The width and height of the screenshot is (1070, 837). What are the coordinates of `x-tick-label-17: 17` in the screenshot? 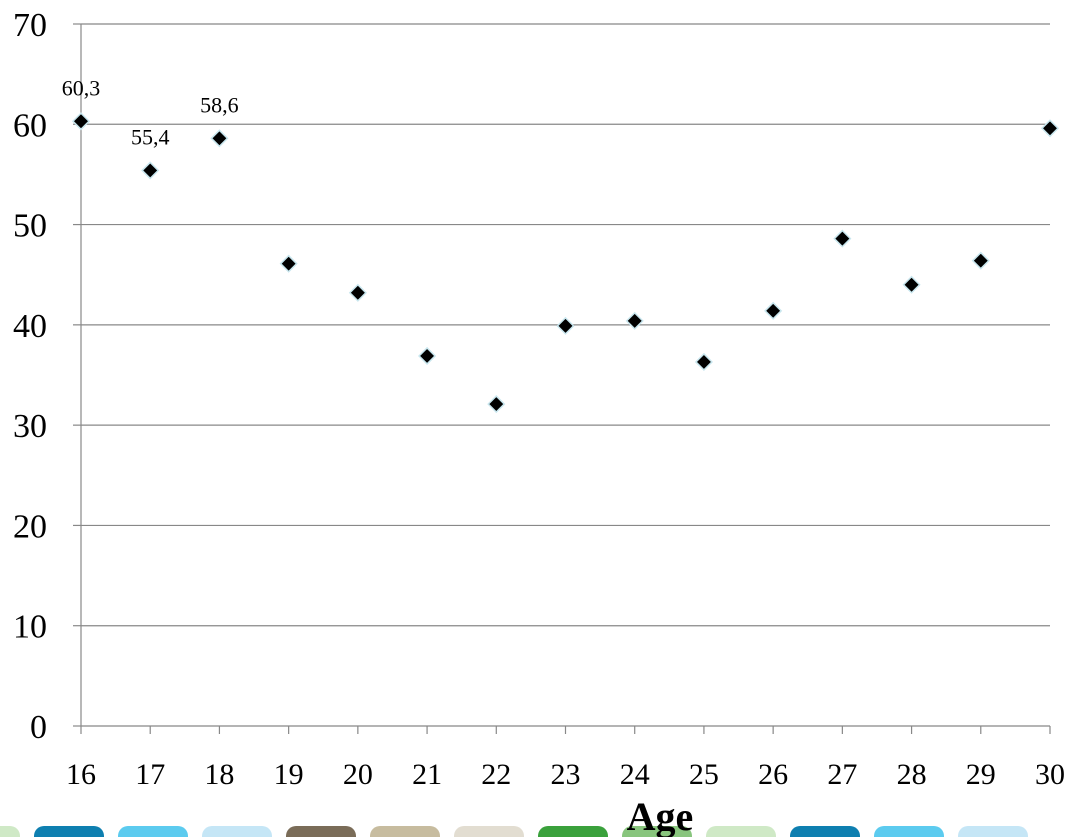 It's located at (150, 774).